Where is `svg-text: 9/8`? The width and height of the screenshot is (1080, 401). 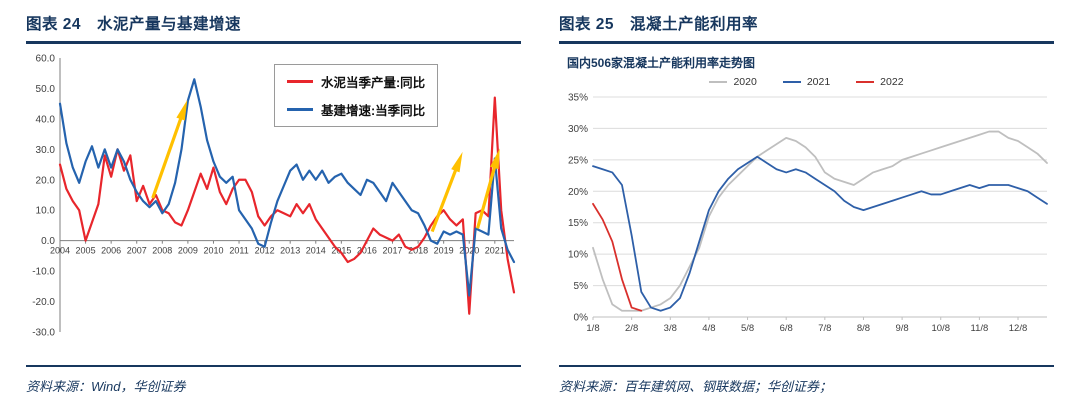
svg-text: 9/8 is located at coordinates (901, 328).